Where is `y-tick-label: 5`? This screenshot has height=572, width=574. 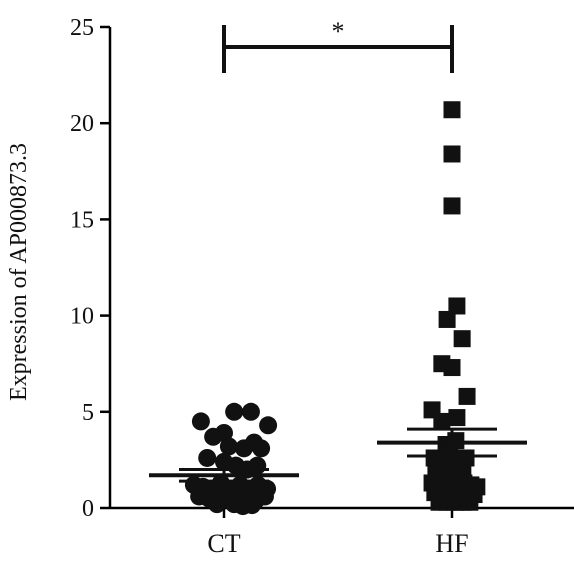
y-tick-label: 5 is located at coordinates (88, 413).